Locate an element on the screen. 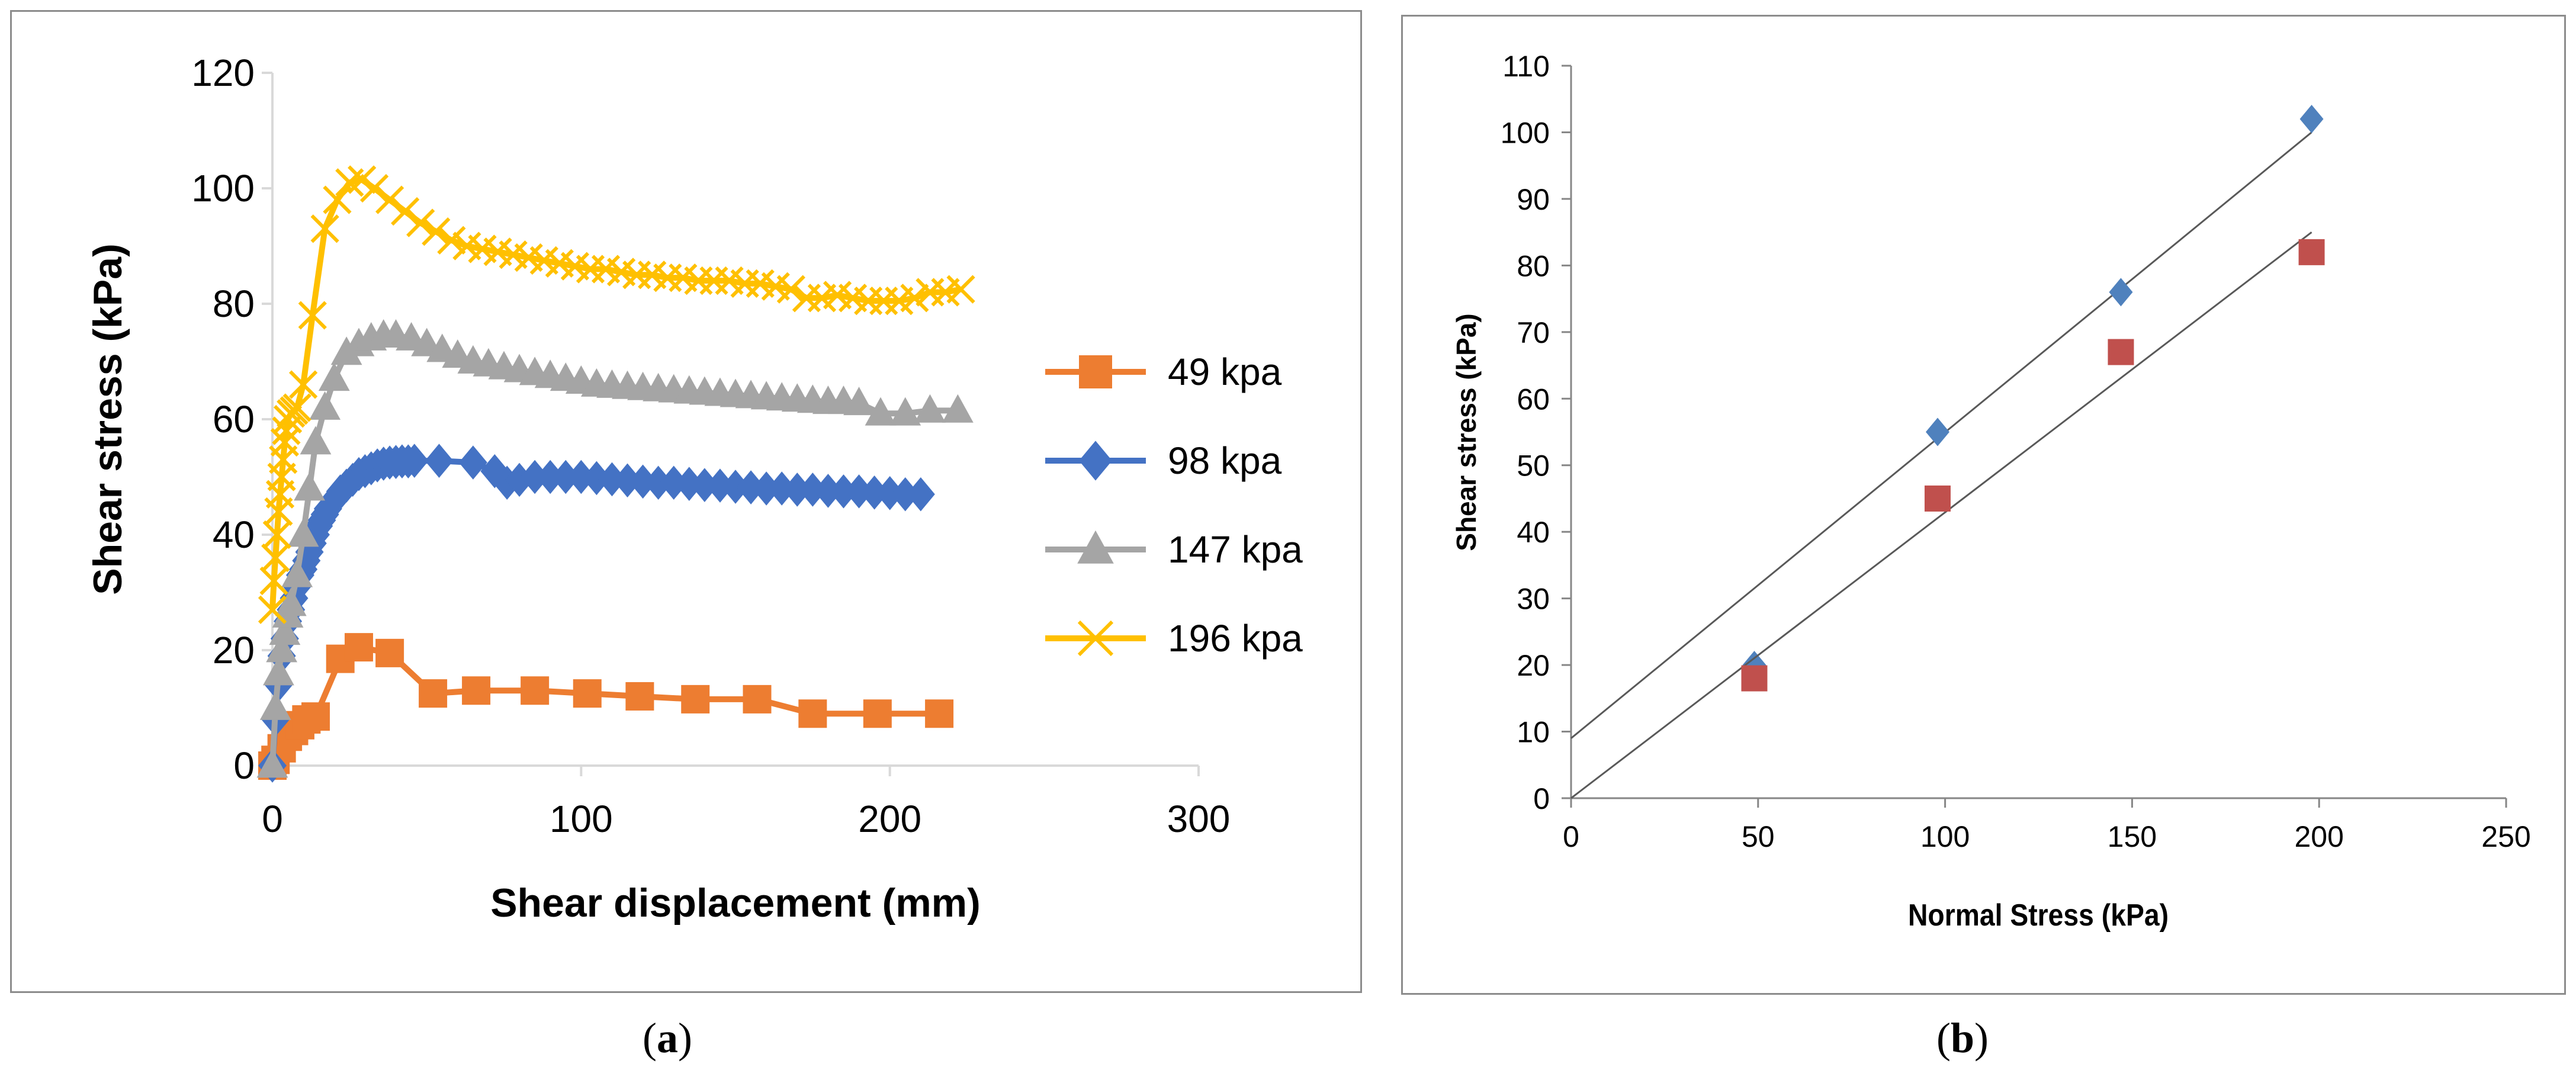 This screenshot has width=2576, height=1083. chart-b-x-tick-label: 100 is located at coordinates (1945, 837).